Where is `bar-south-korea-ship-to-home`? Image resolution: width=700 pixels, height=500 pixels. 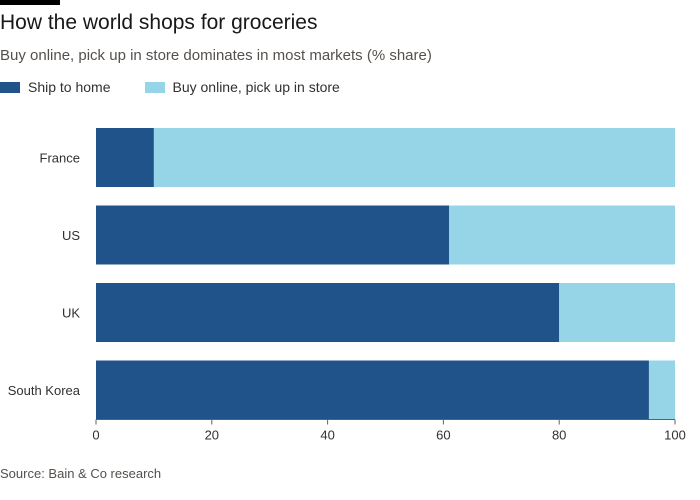 bar-south-korea-ship-to-home is located at coordinates (372, 390).